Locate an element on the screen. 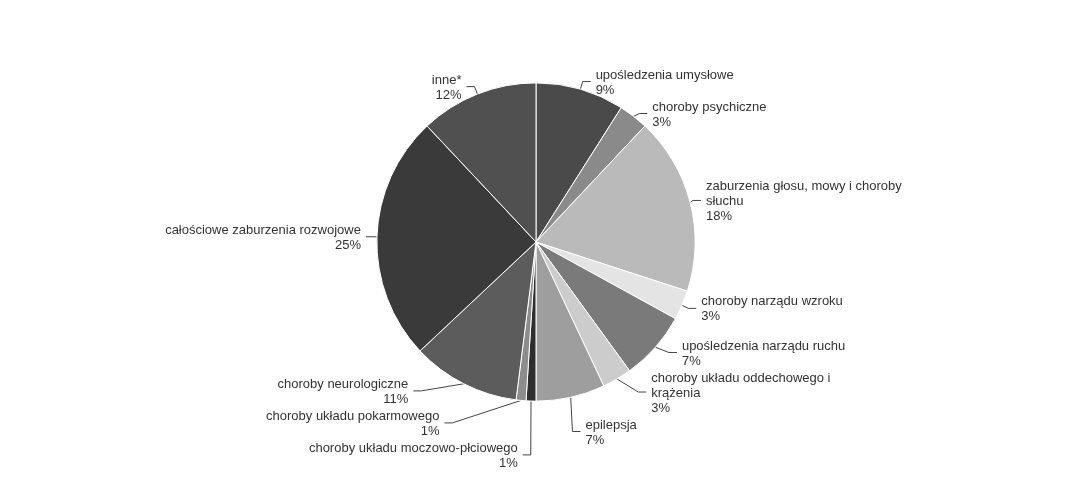 The image size is (1072, 484). slice-label: upośledzenia narządu ruchu is located at coordinates (763, 345).